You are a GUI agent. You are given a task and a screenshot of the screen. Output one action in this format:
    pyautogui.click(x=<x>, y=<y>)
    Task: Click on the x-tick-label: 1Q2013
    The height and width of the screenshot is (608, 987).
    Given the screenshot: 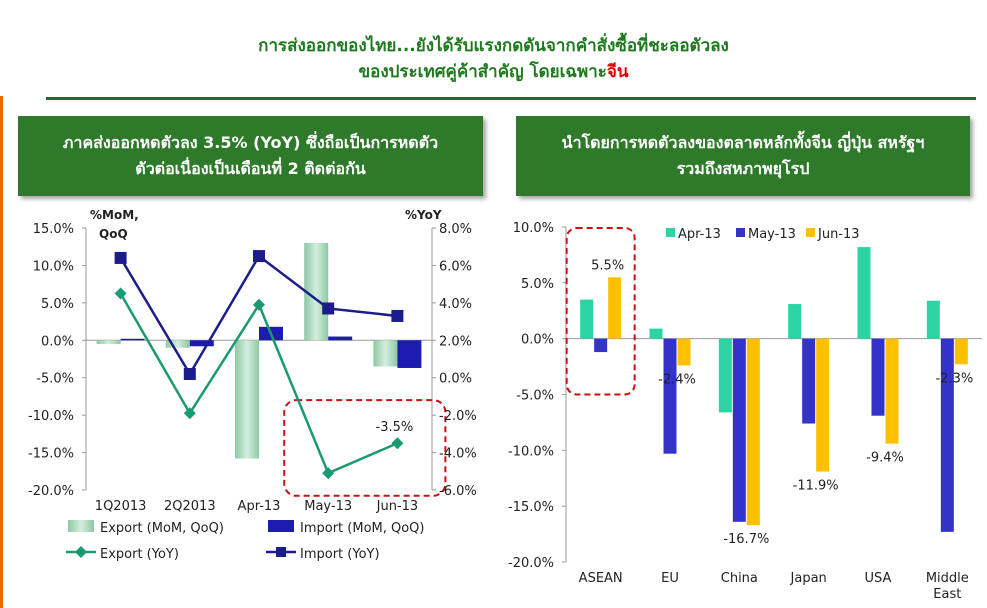 What is the action you would take?
    pyautogui.click(x=121, y=506)
    